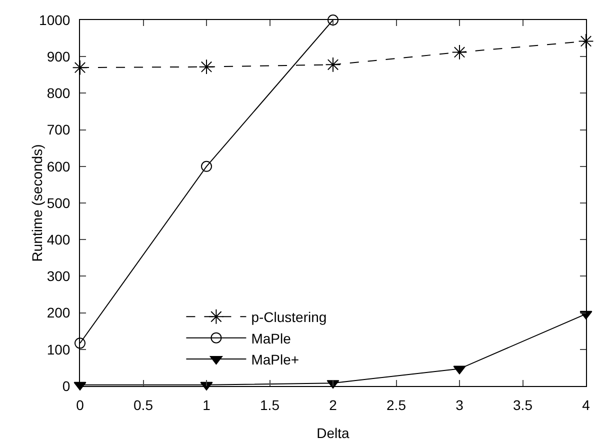  What do you see at coordinates (58, 166) in the screenshot?
I see `y-tick-label: 600` at bounding box center [58, 166].